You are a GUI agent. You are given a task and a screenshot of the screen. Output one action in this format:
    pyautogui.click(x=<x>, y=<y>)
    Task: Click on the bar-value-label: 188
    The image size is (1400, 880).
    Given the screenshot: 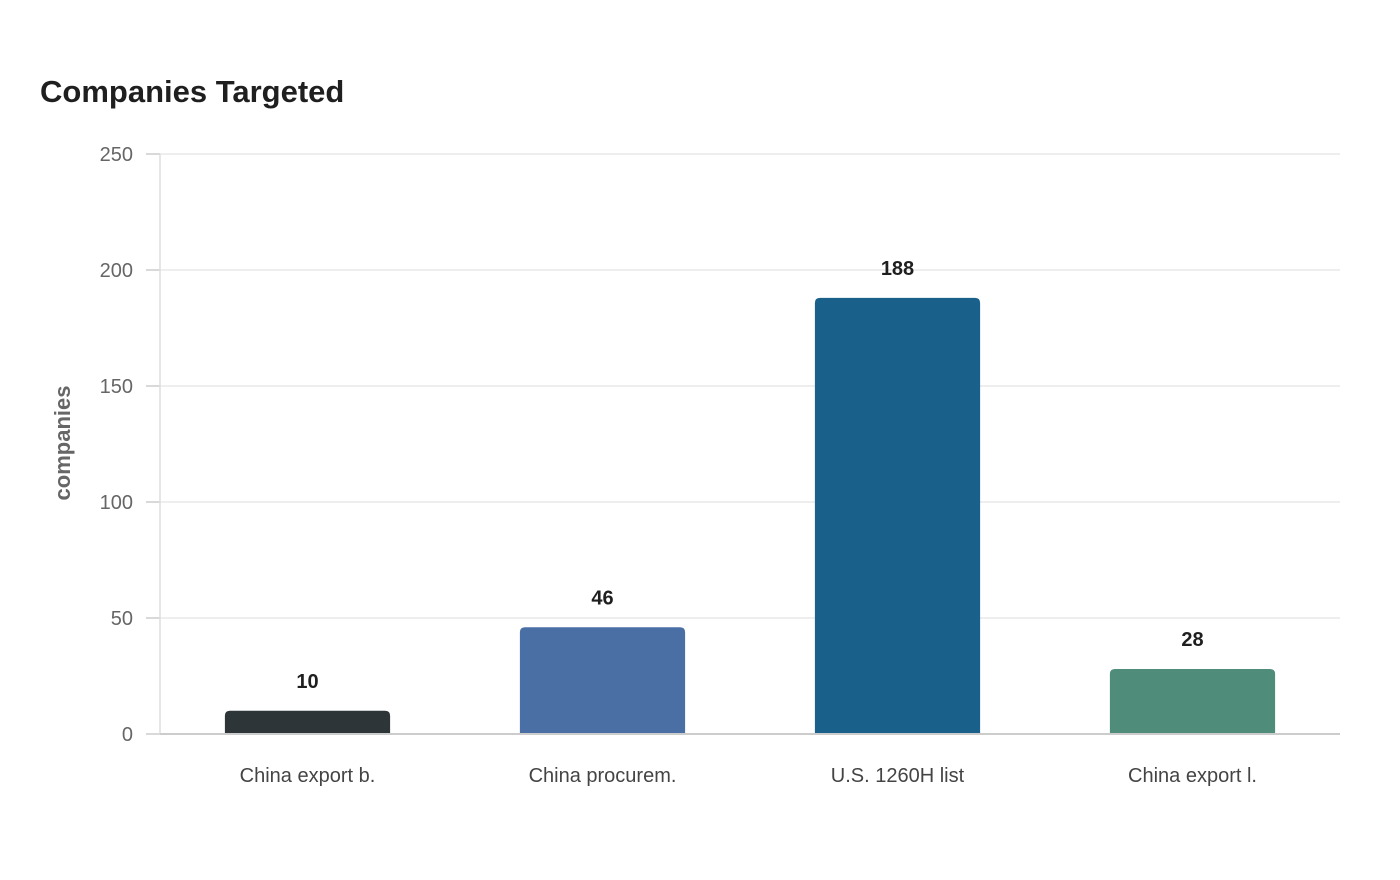 What is the action you would take?
    pyautogui.click(x=897, y=269)
    